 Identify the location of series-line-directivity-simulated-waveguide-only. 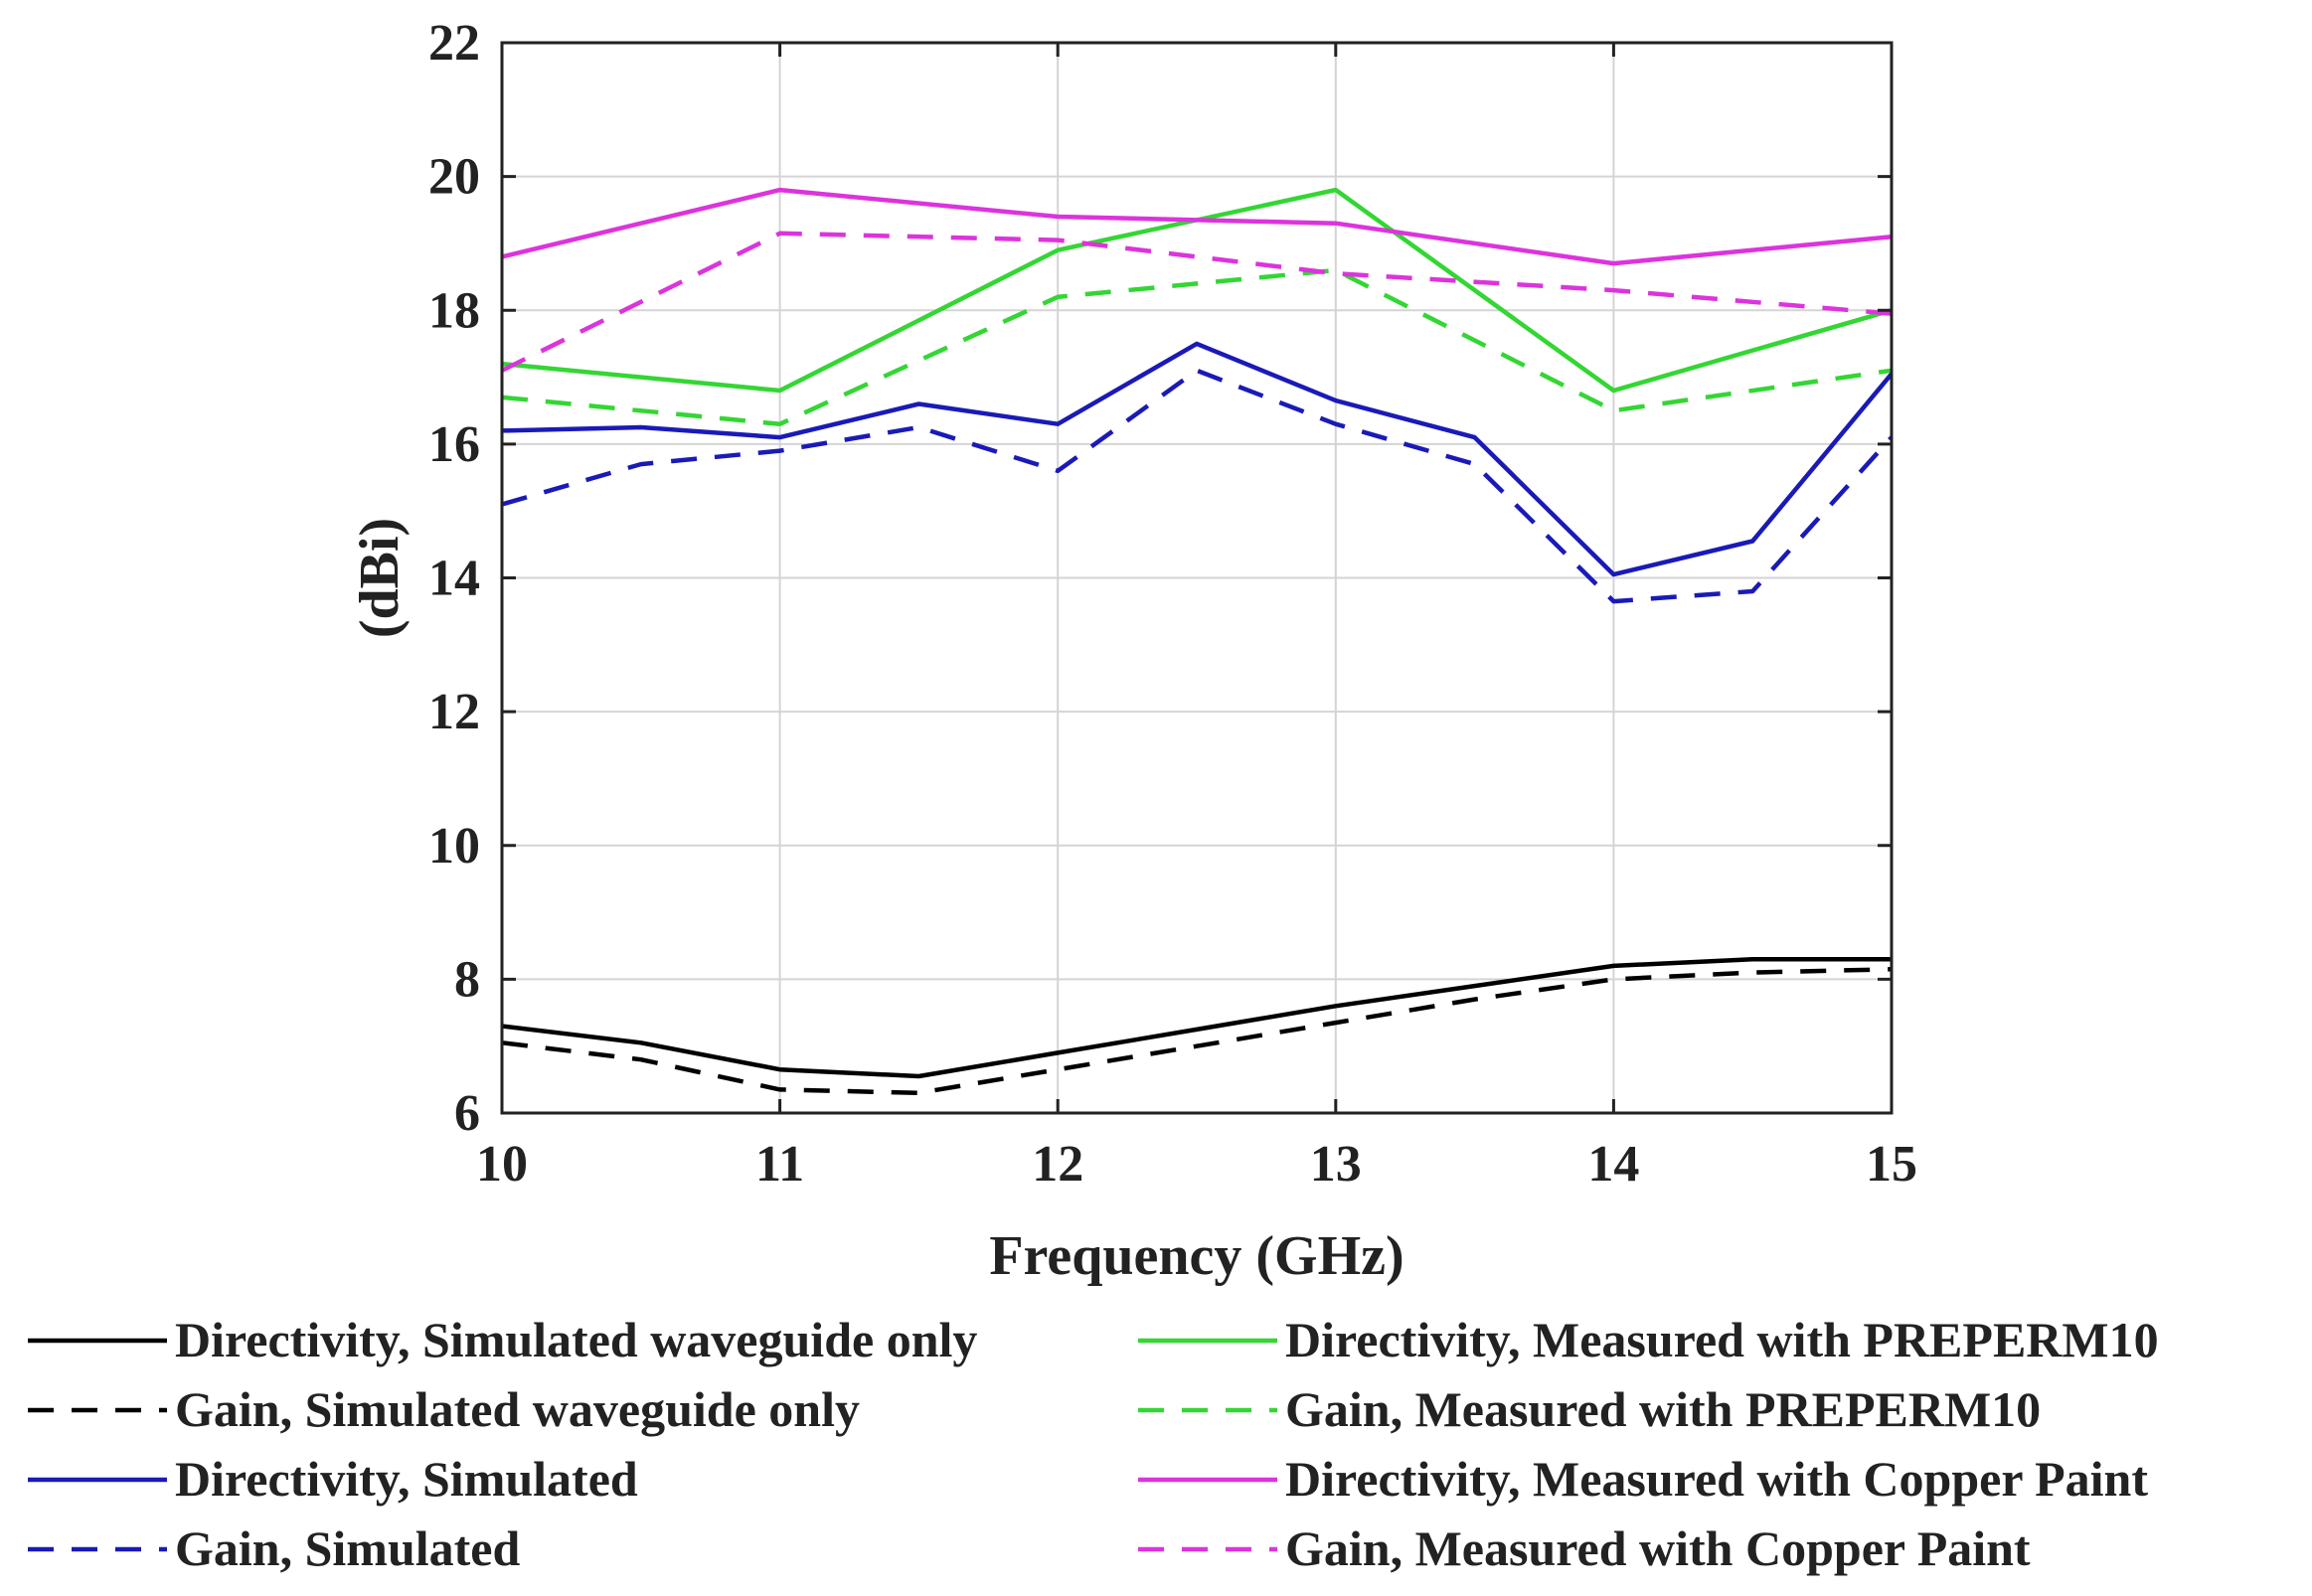
(1196, 1018).